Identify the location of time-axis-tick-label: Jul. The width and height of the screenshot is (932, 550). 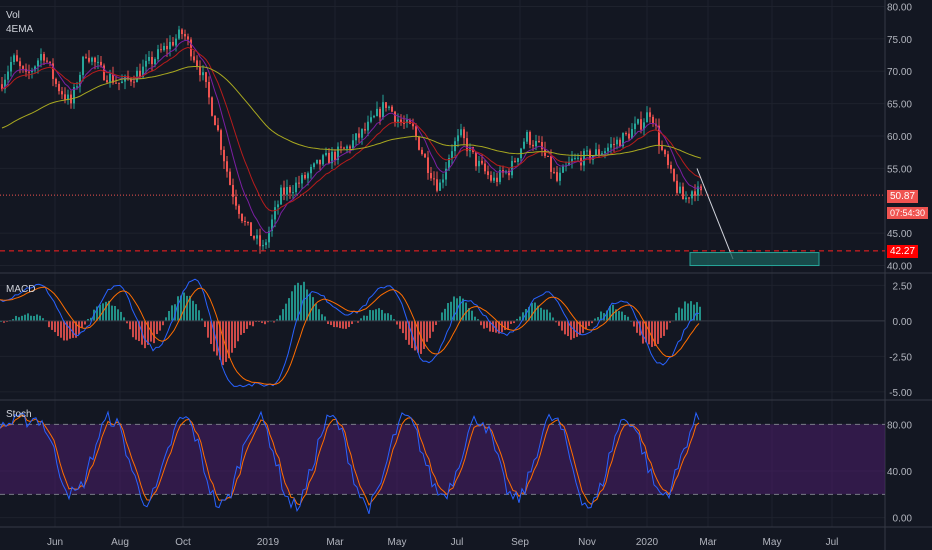
(832, 542).